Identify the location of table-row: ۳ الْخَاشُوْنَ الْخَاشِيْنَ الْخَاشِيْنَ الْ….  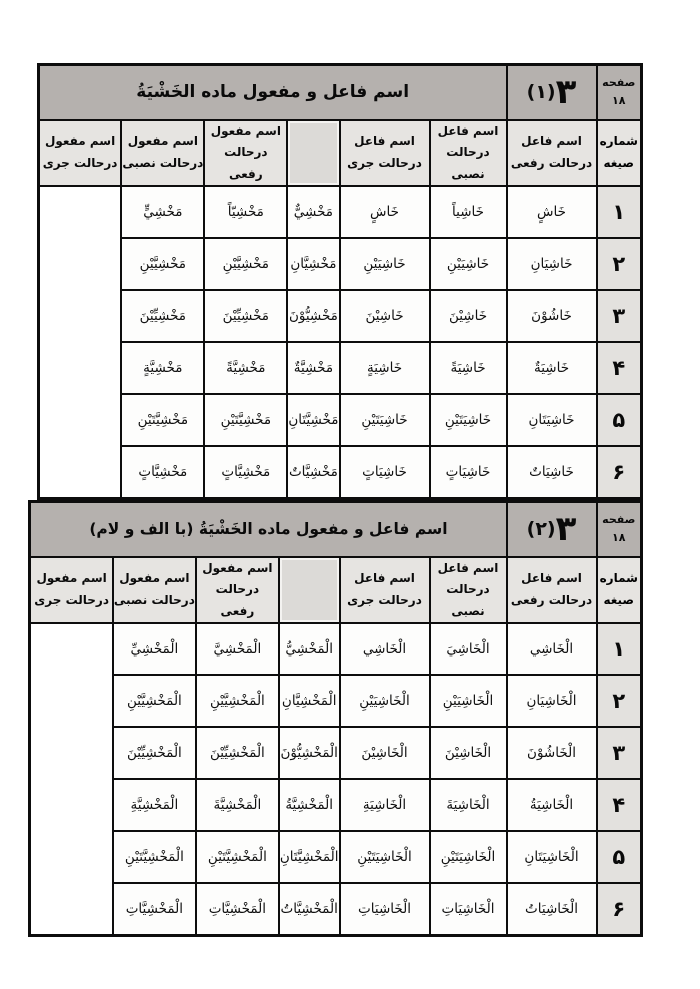
(336, 753).